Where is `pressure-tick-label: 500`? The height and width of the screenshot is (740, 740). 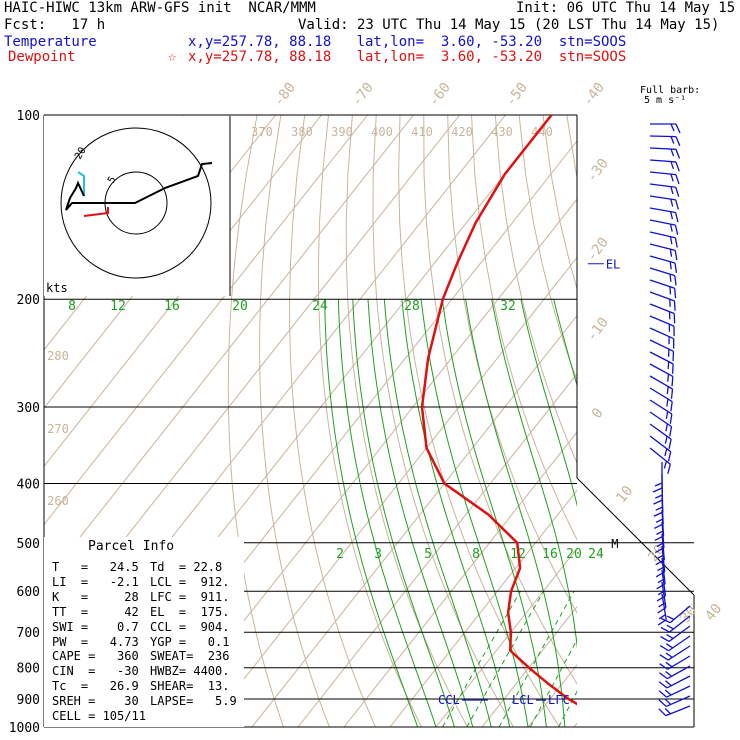 pressure-tick-label: 500 is located at coordinates (28, 544).